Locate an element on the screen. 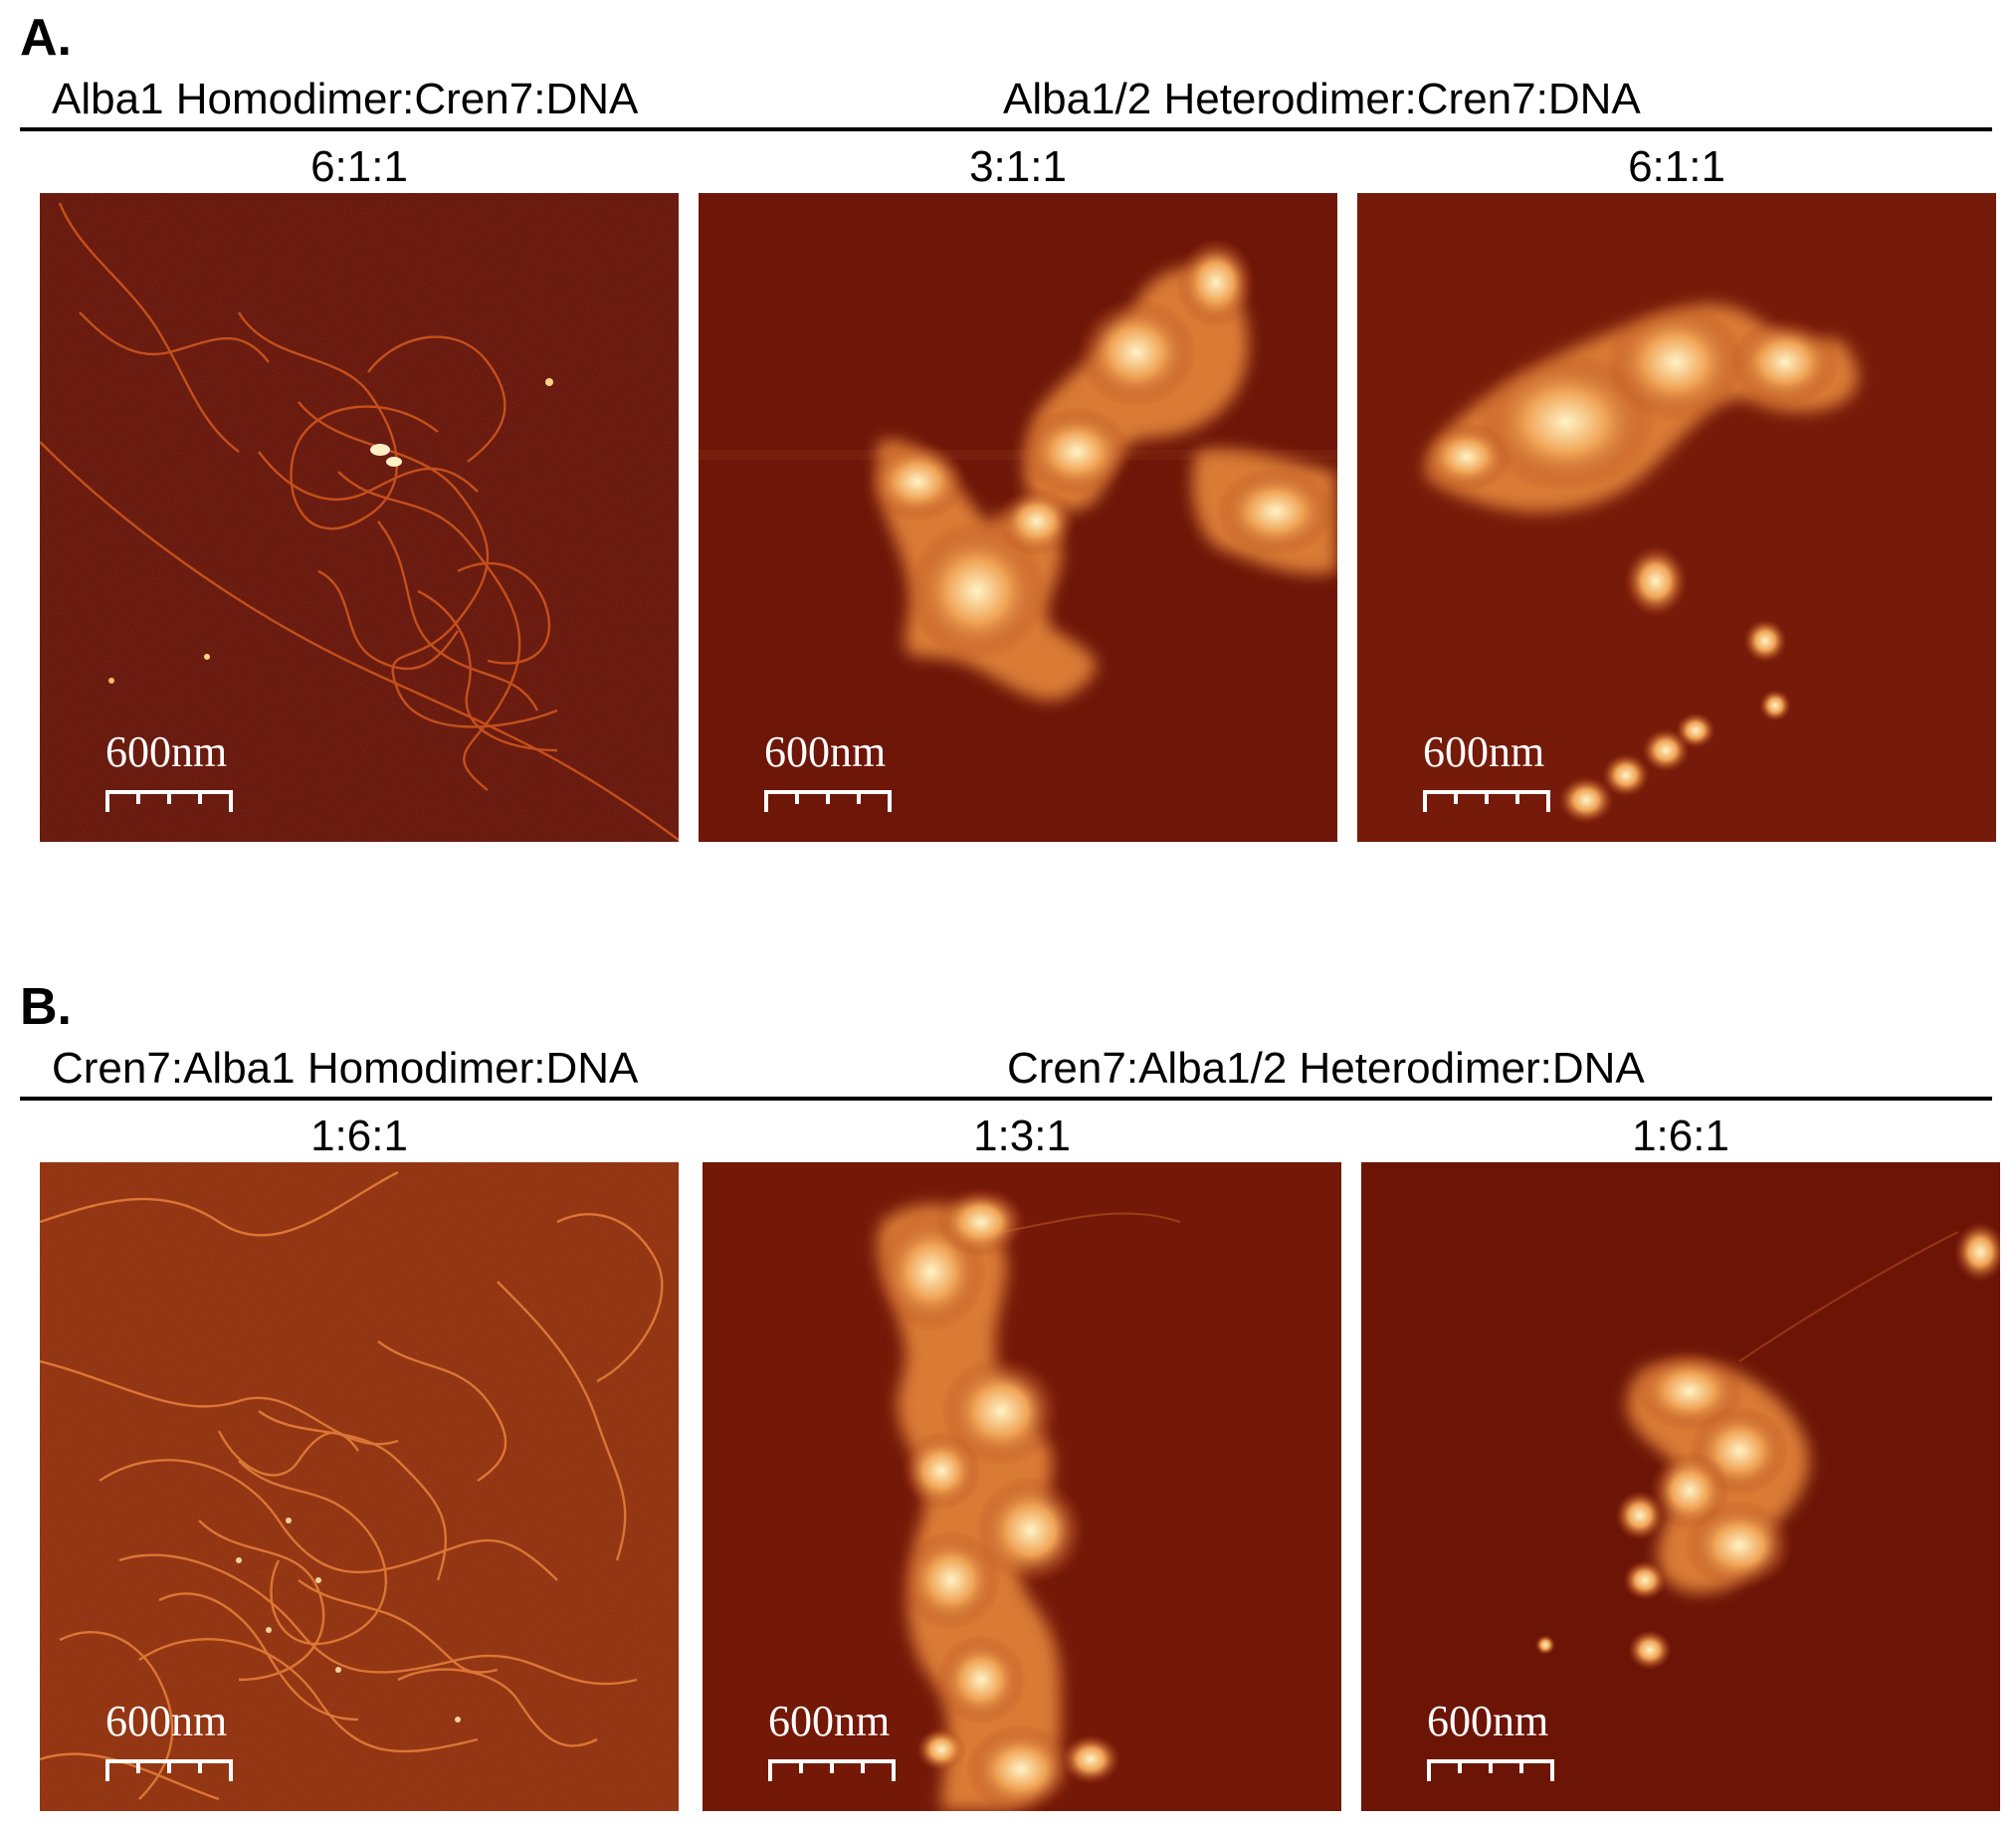  panel-b-ratio-1: 1:6:1 is located at coordinates (359, 1136).